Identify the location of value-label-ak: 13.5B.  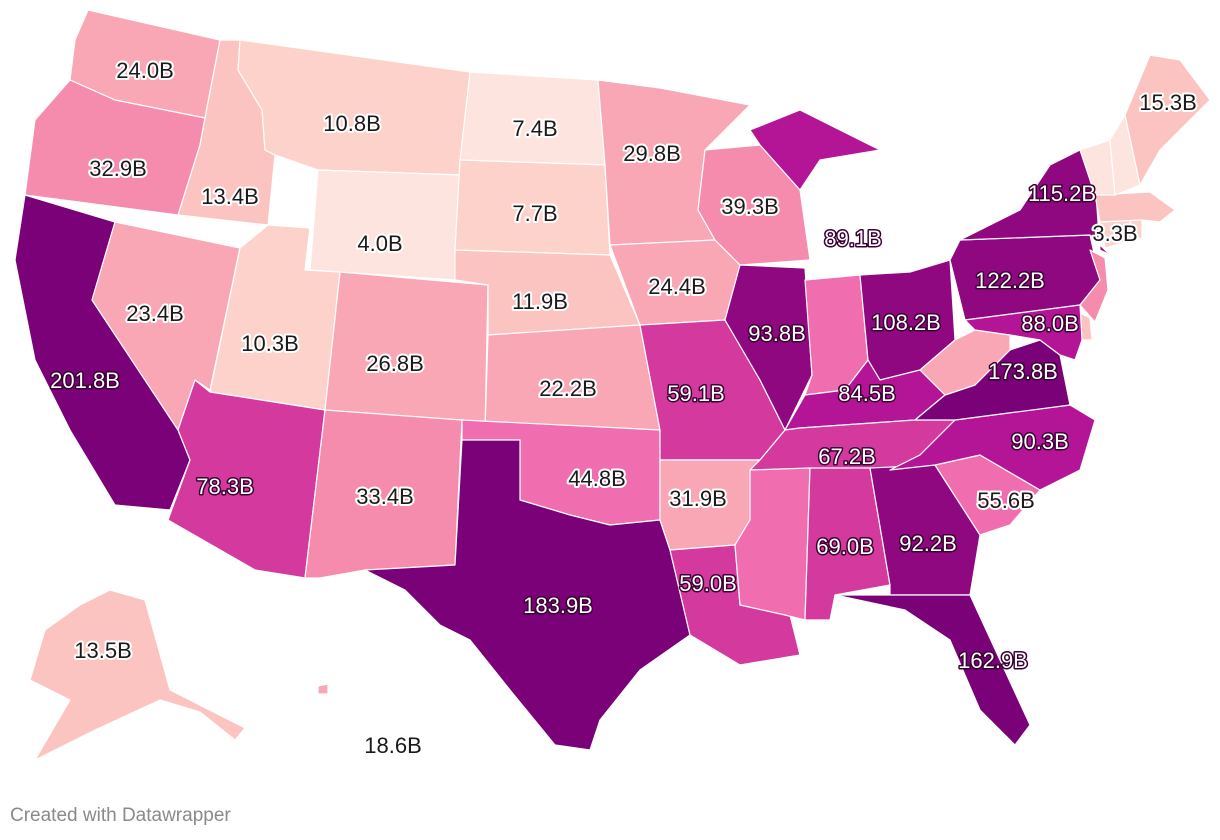
(103, 650).